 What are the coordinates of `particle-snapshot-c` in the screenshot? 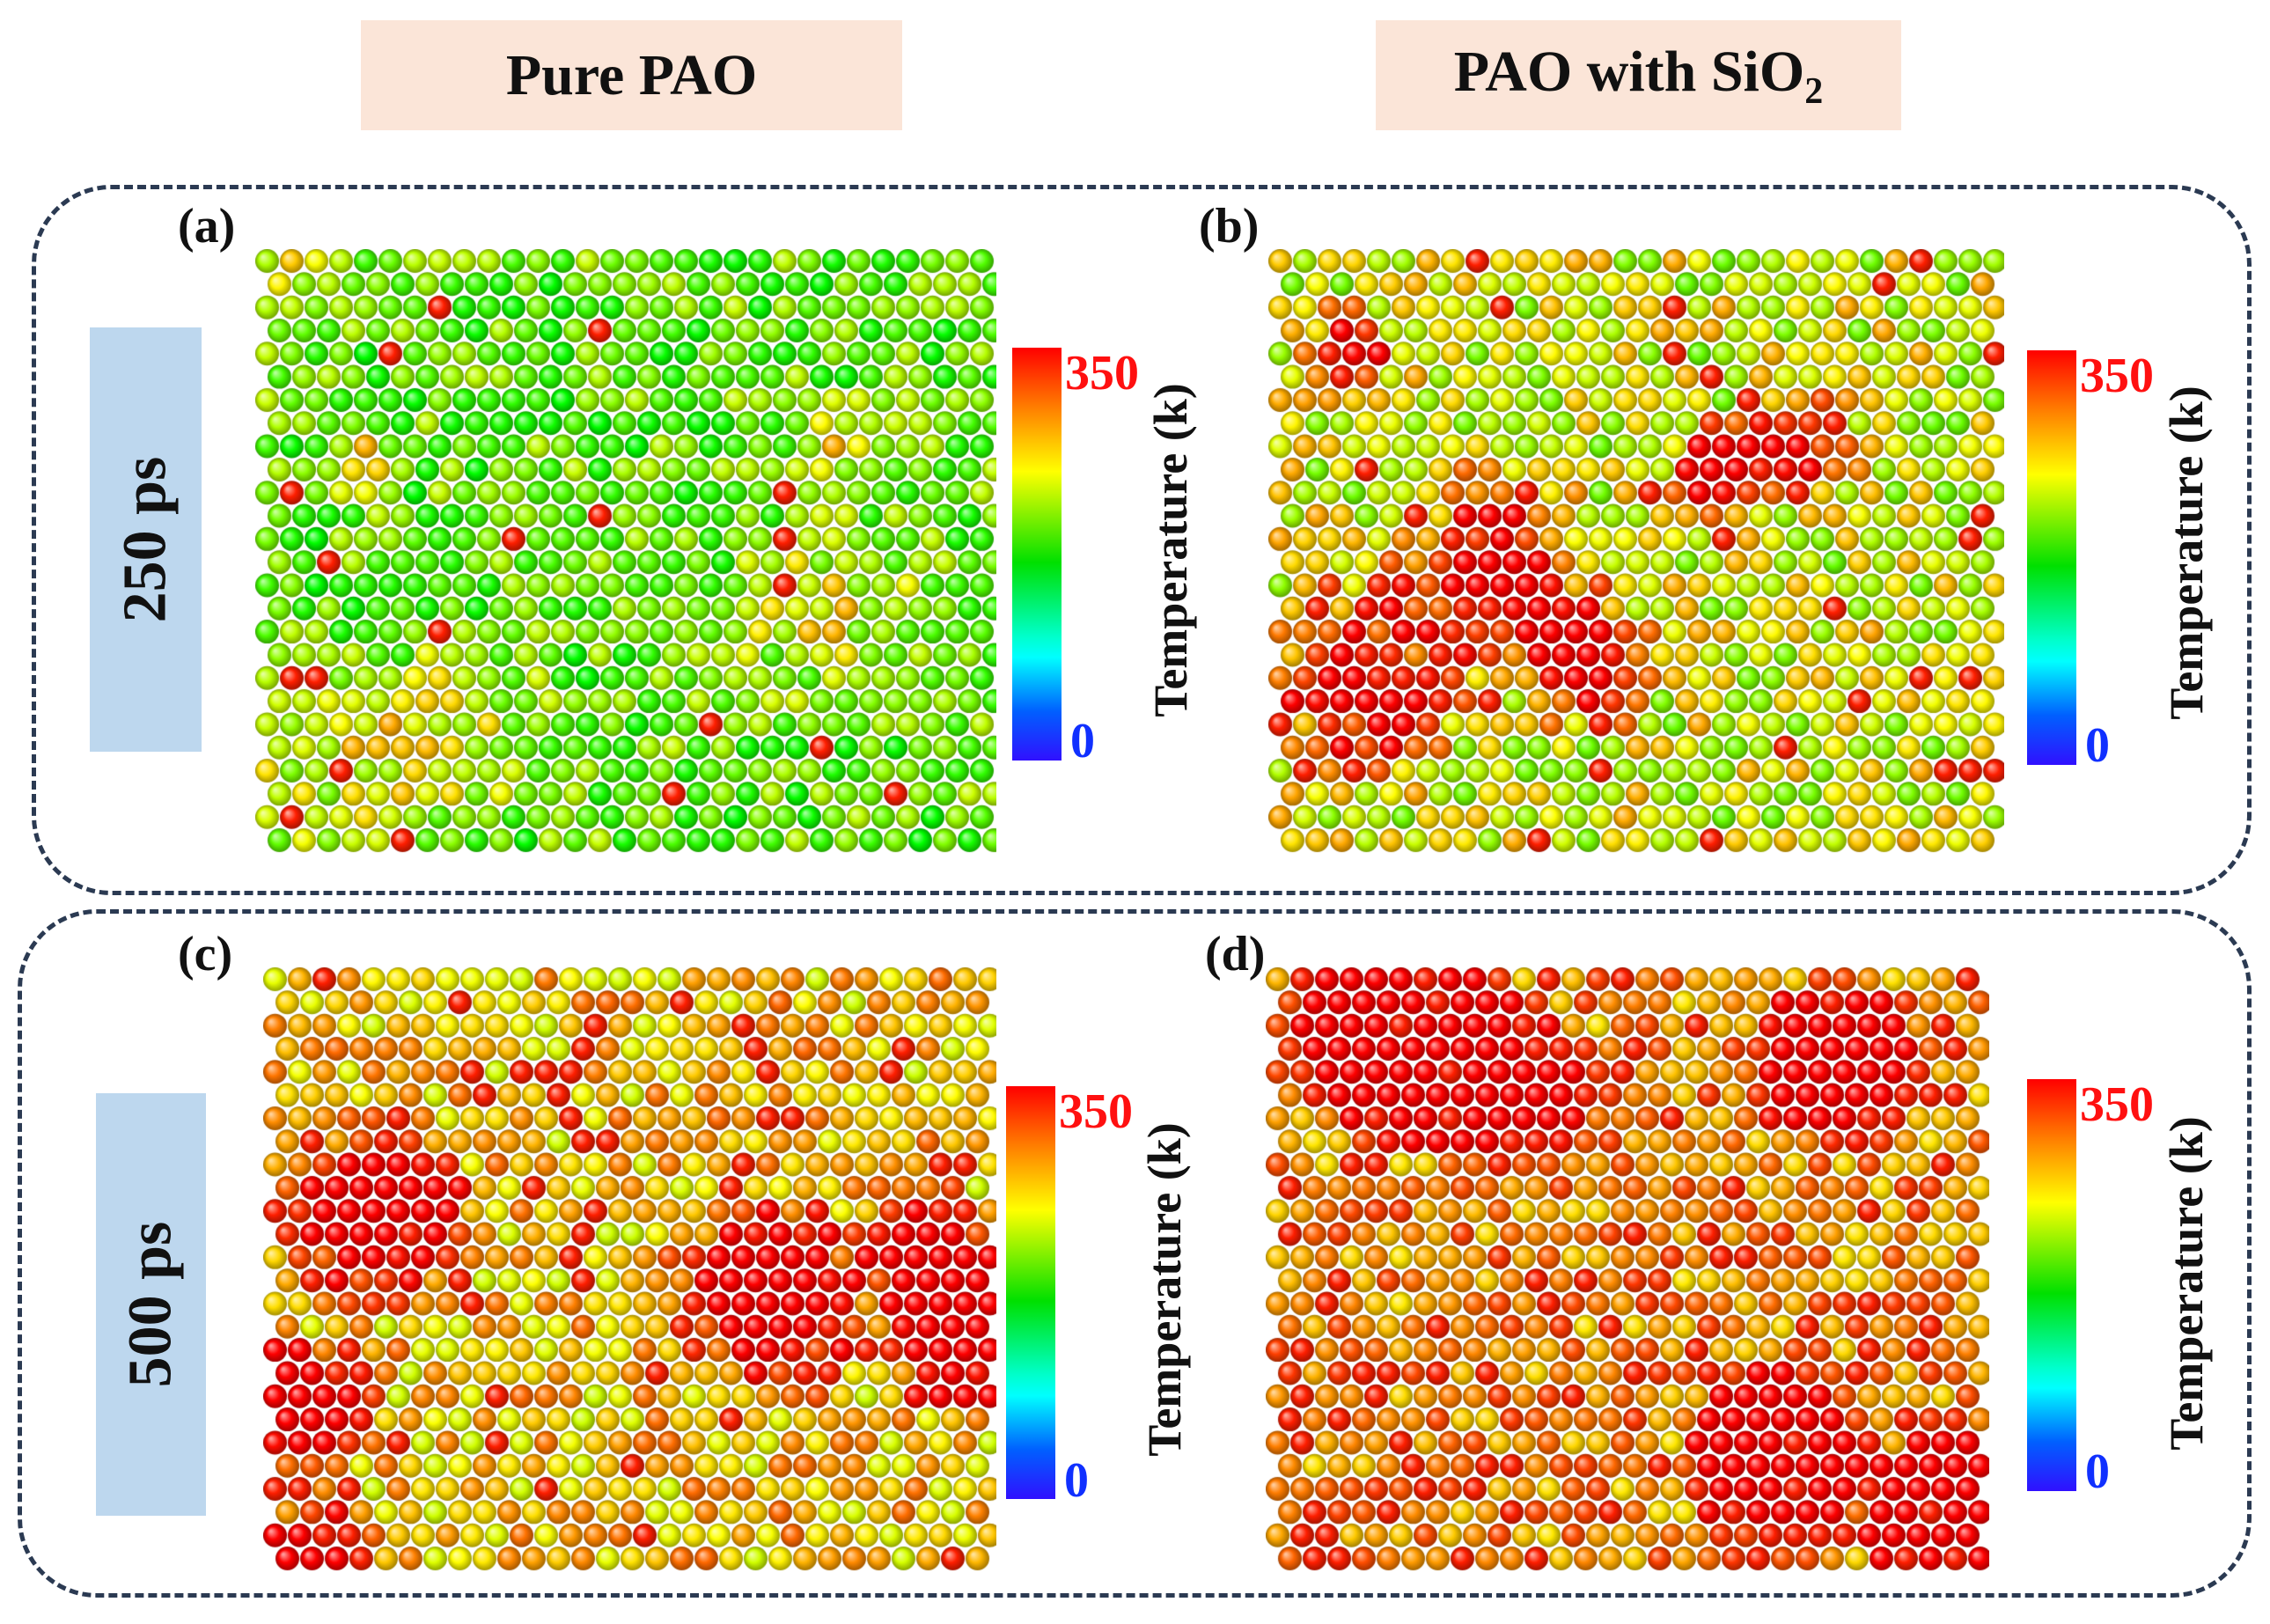 It's located at (629, 1270).